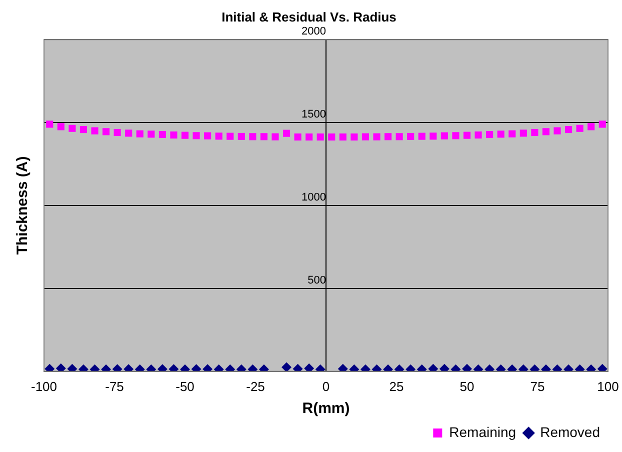 This screenshot has width=622, height=452. What do you see at coordinates (396, 386) in the screenshot?
I see `x-tick-label: 25` at bounding box center [396, 386].